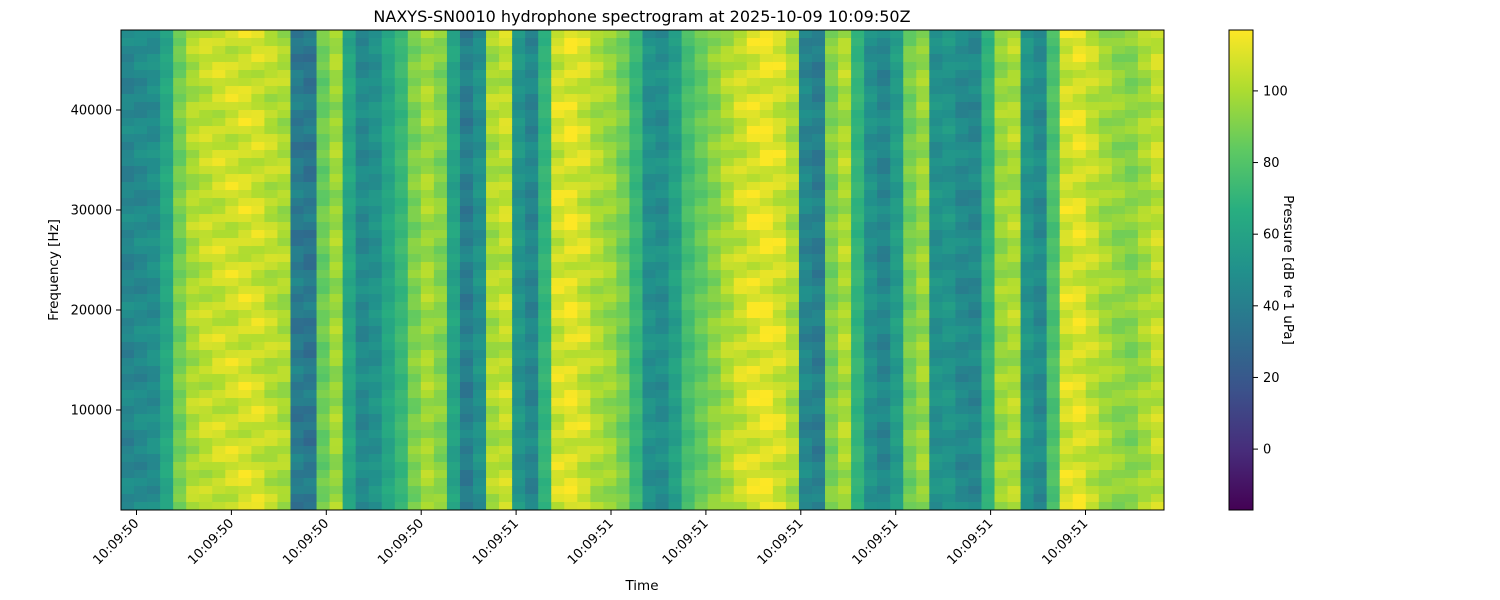 The height and width of the screenshot is (600, 1500). I want to click on x-tick-label: 10:09:51, so click(1065, 542).